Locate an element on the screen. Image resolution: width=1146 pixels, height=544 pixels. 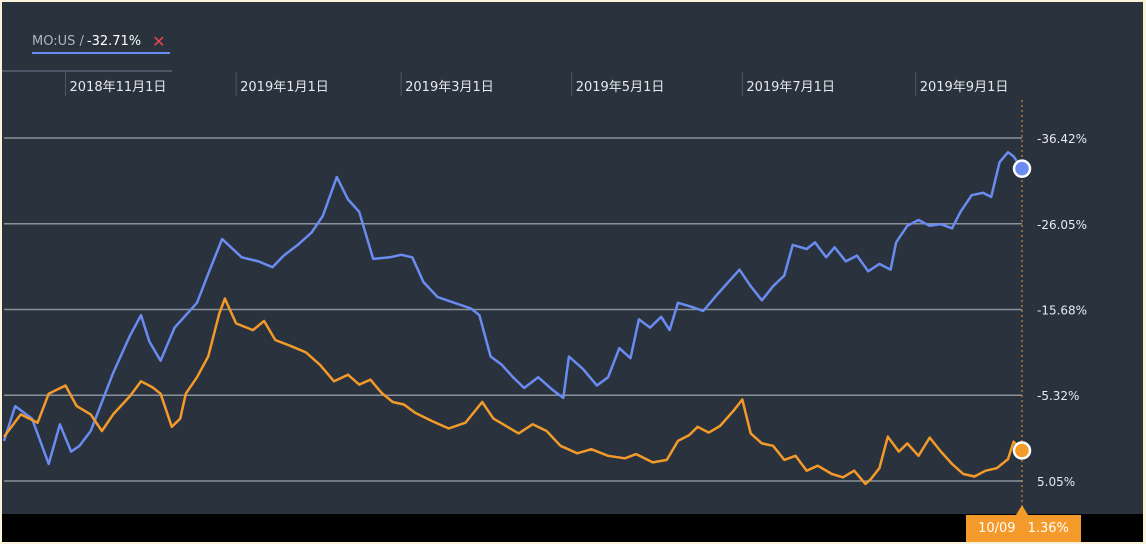
timeline-bar is located at coordinates (572, 528).